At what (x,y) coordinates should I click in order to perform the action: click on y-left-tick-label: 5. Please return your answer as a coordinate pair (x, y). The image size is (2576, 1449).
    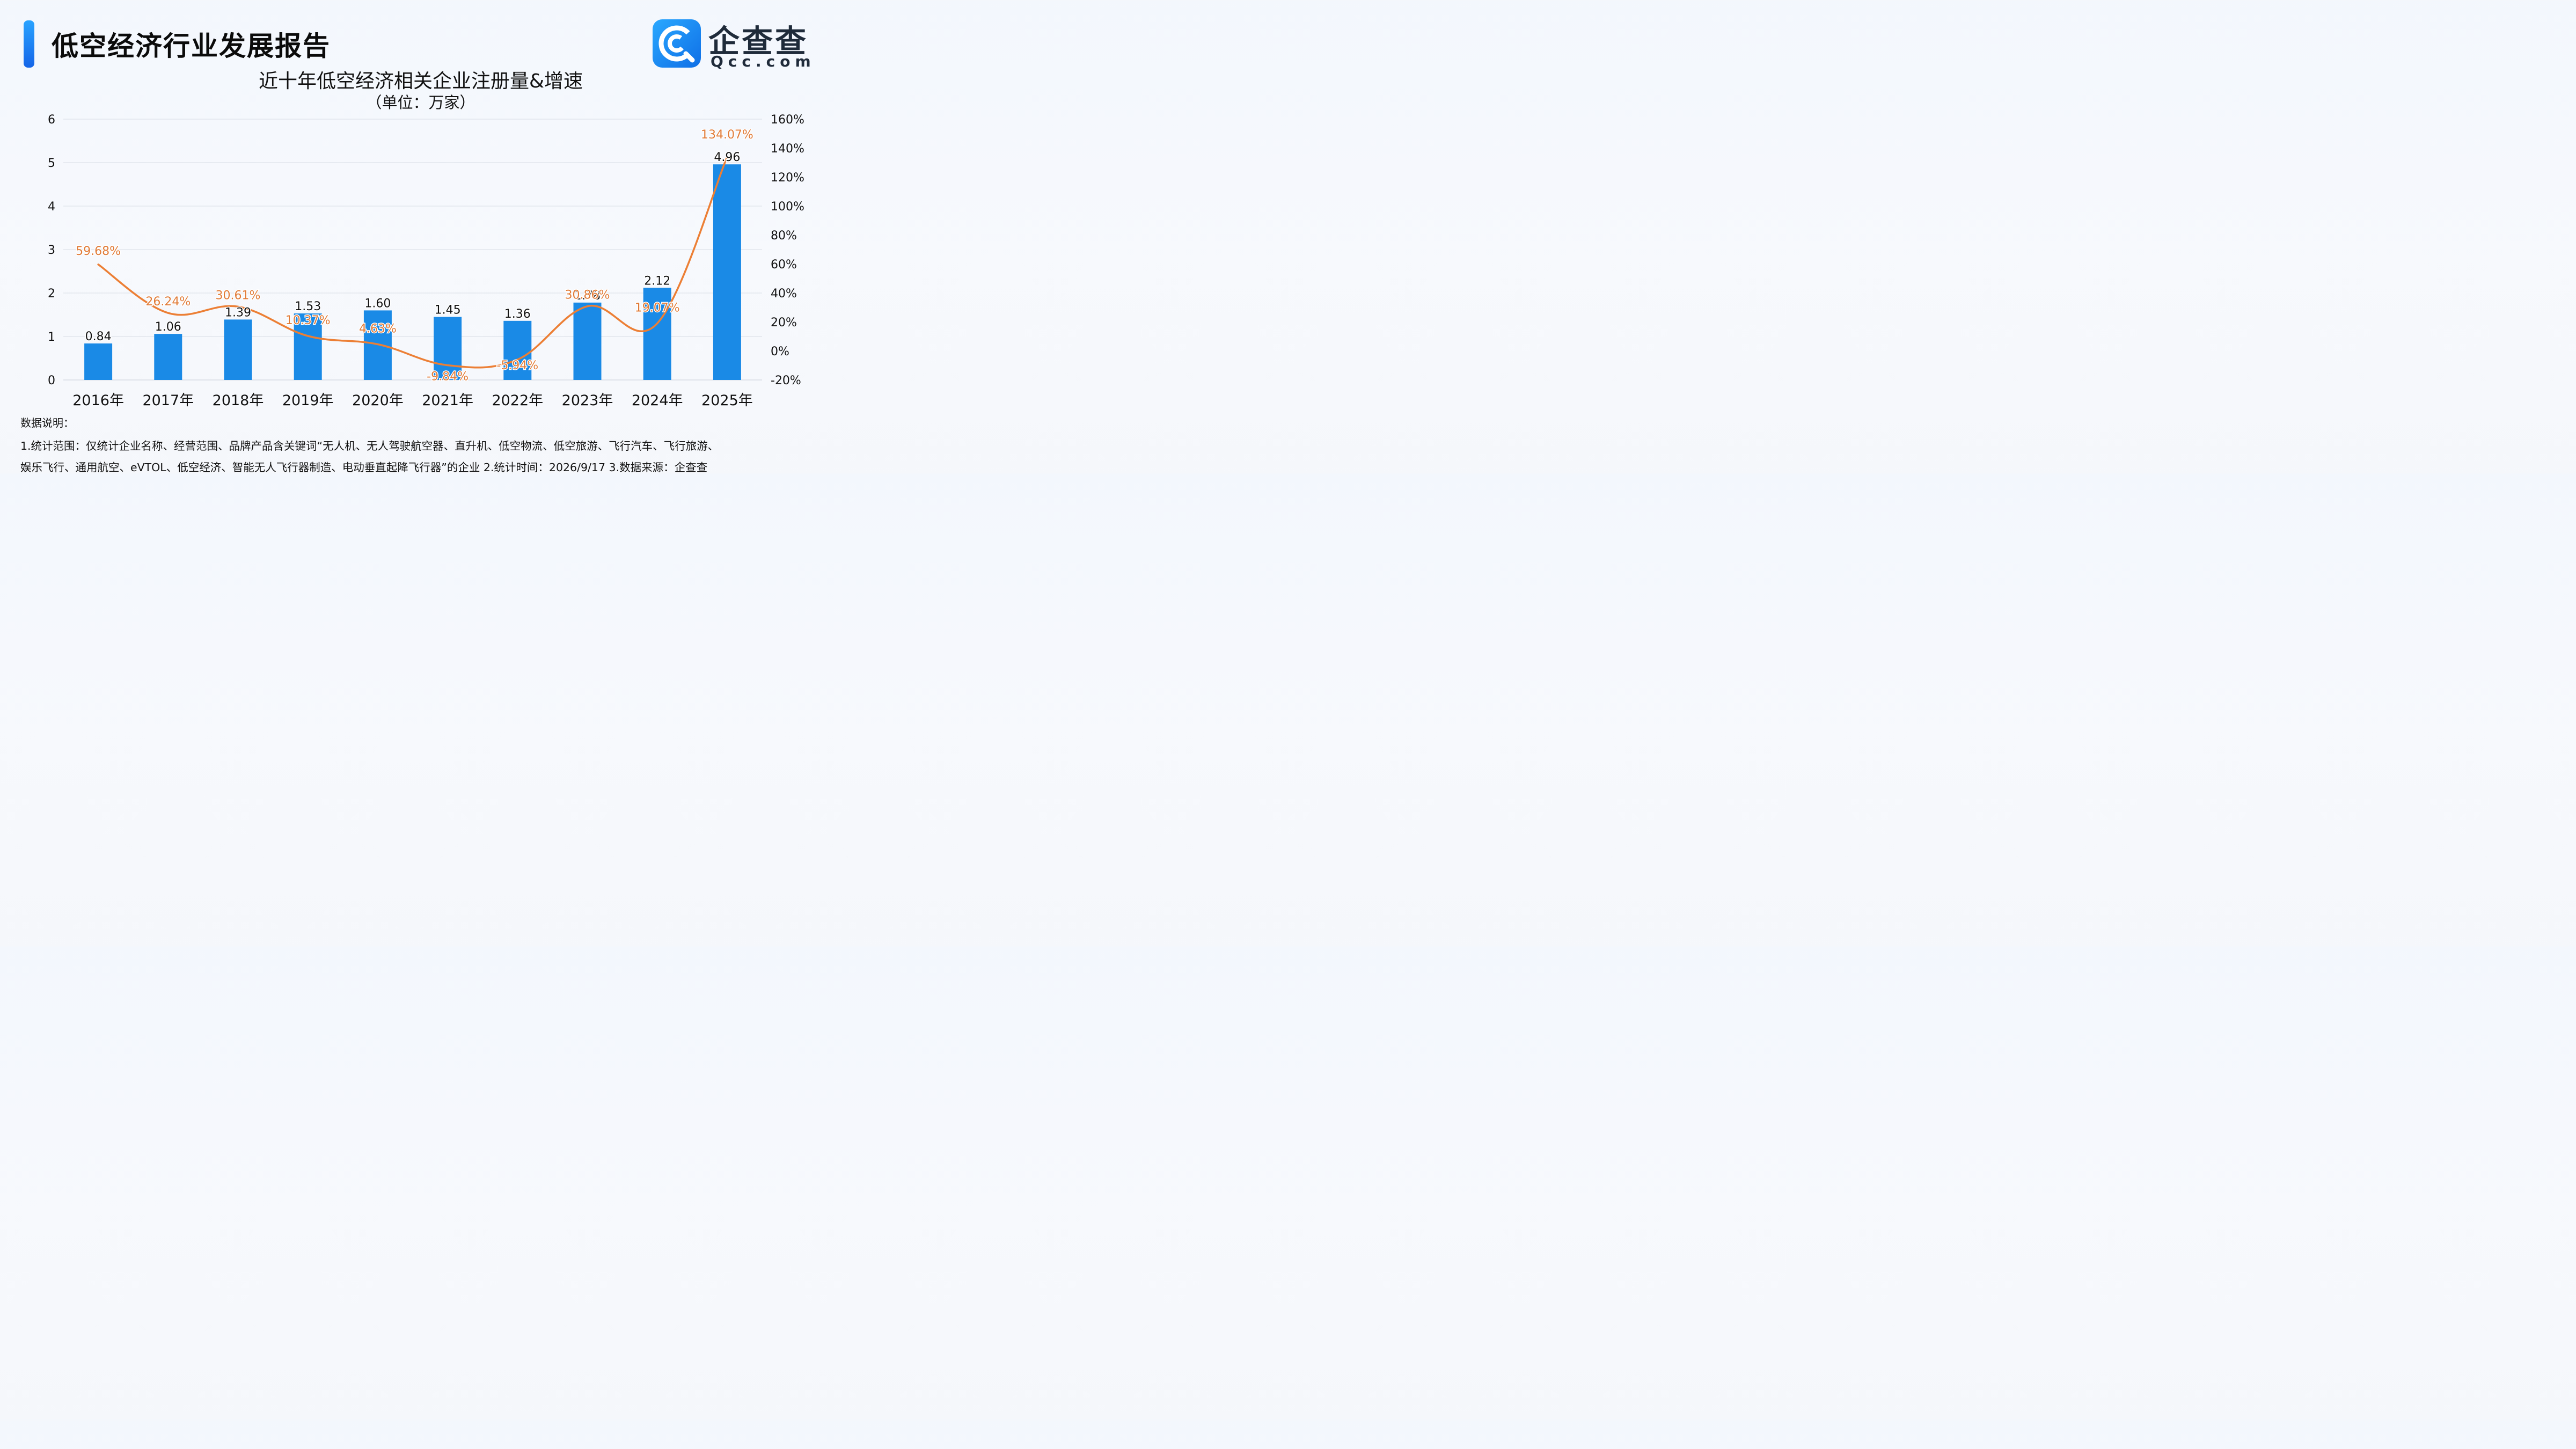
    Looking at the image, I should click on (51, 163).